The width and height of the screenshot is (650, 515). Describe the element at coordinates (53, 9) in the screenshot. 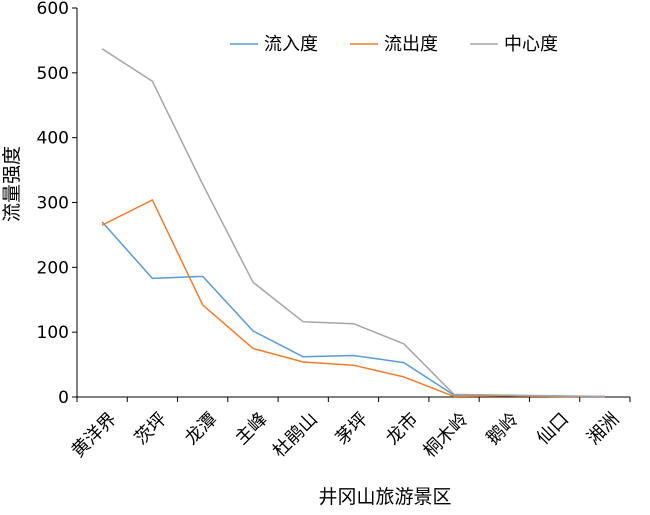

I see `y-tick-label: 600` at that location.